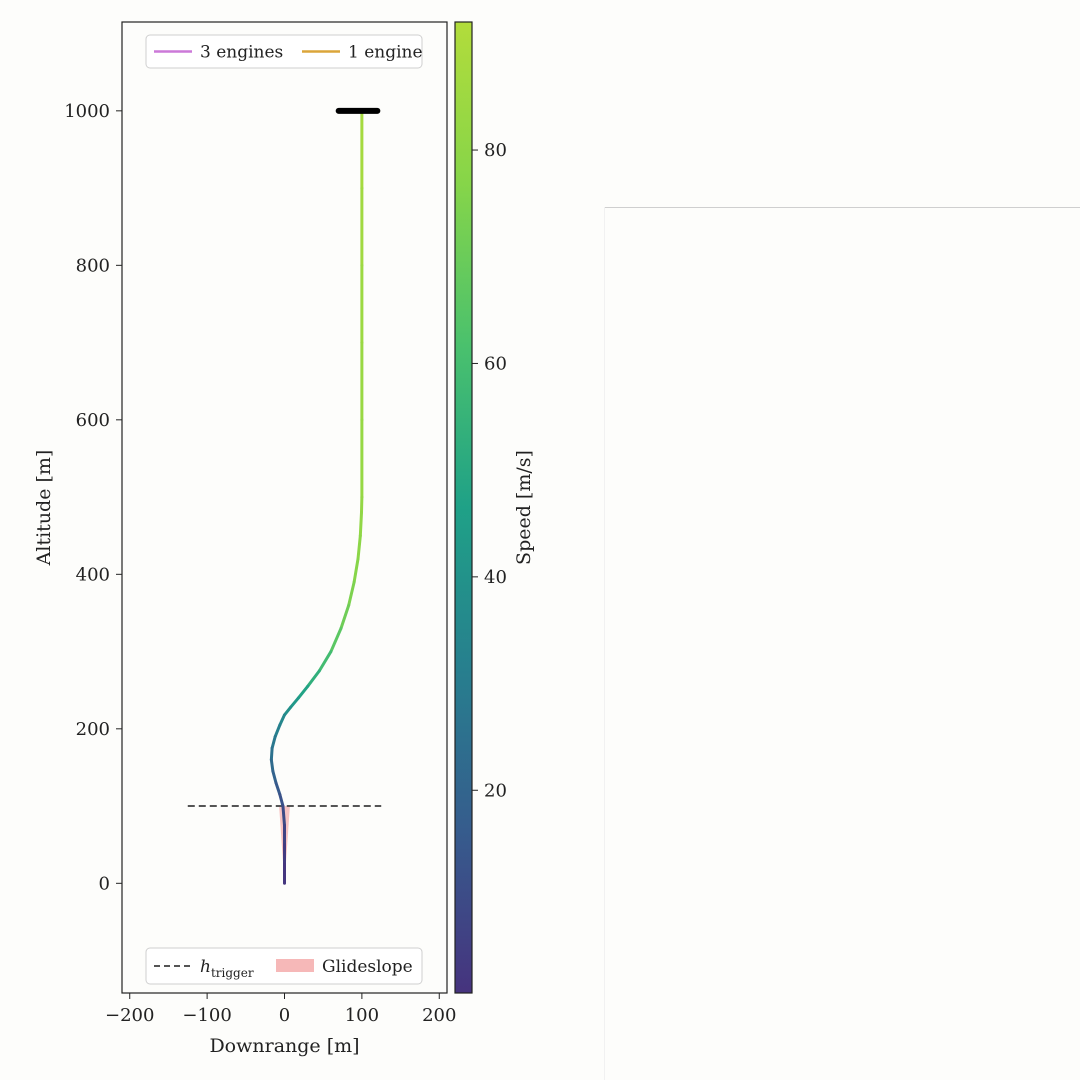  Describe the element at coordinates (284, 1015) in the screenshot. I see `x-tick-label: 0` at that location.